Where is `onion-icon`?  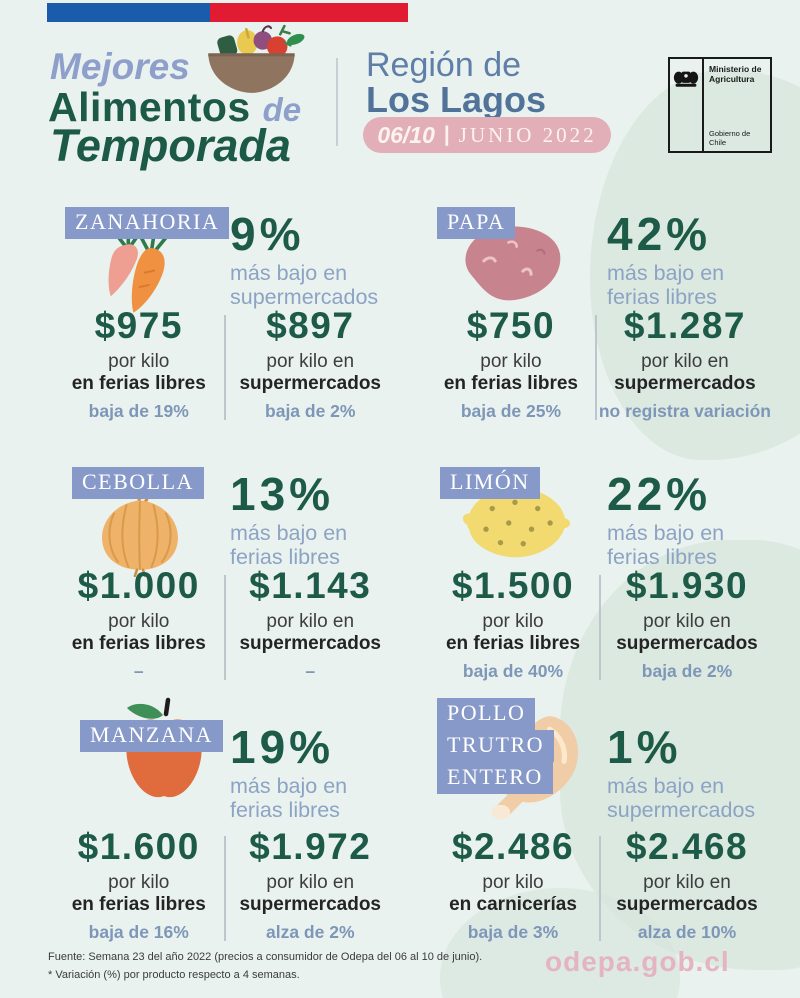
onion-icon is located at coordinates (140, 531).